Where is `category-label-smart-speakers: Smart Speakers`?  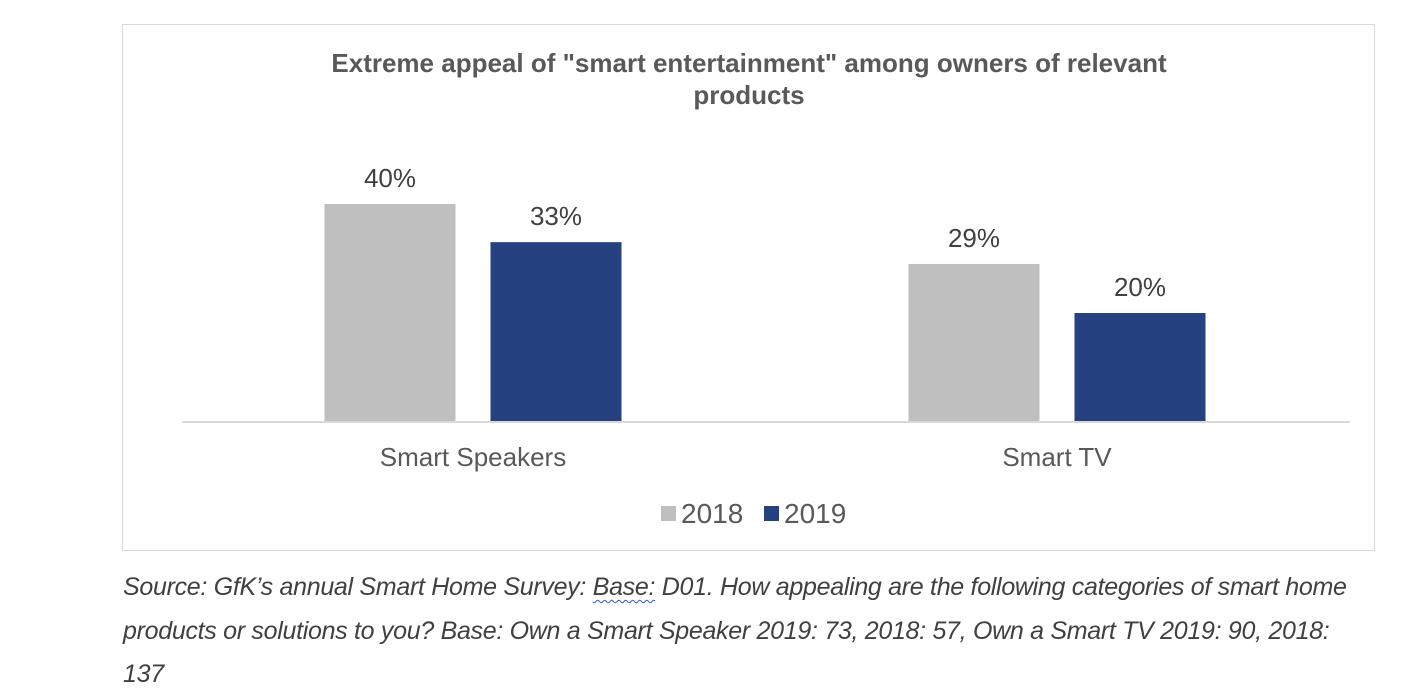
category-label-smart-speakers: Smart Speakers is located at coordinates (473, 457).